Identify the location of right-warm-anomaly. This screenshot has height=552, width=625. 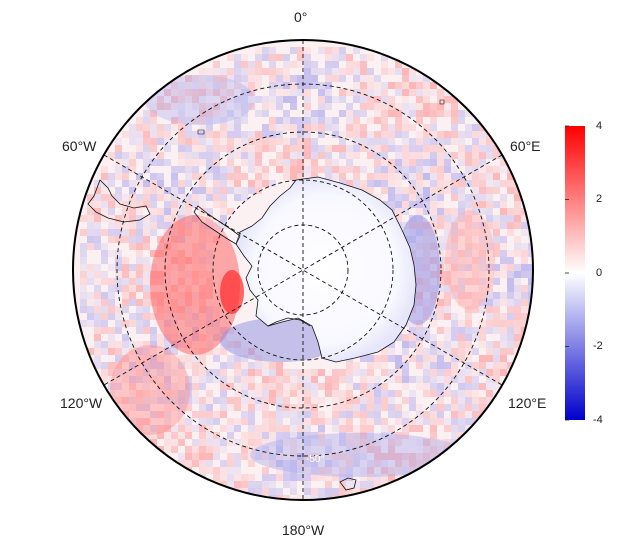
(470, 260).